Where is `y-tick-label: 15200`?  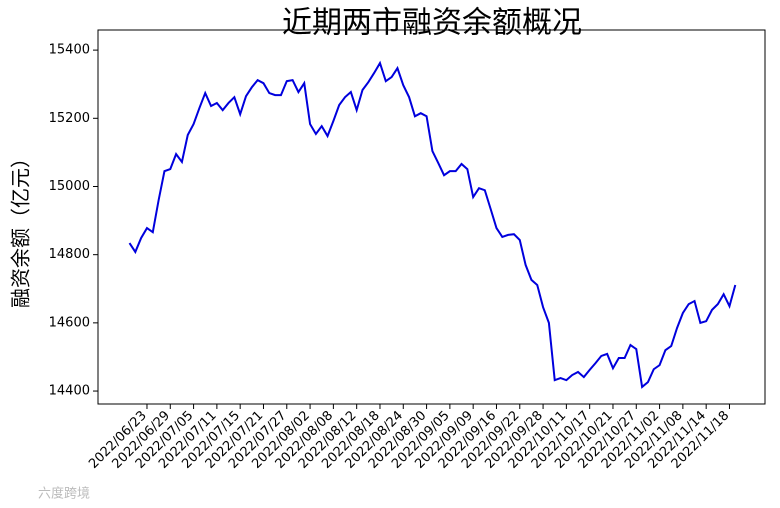 y-tick-label: 15200 is located at coordinates (69, 118).